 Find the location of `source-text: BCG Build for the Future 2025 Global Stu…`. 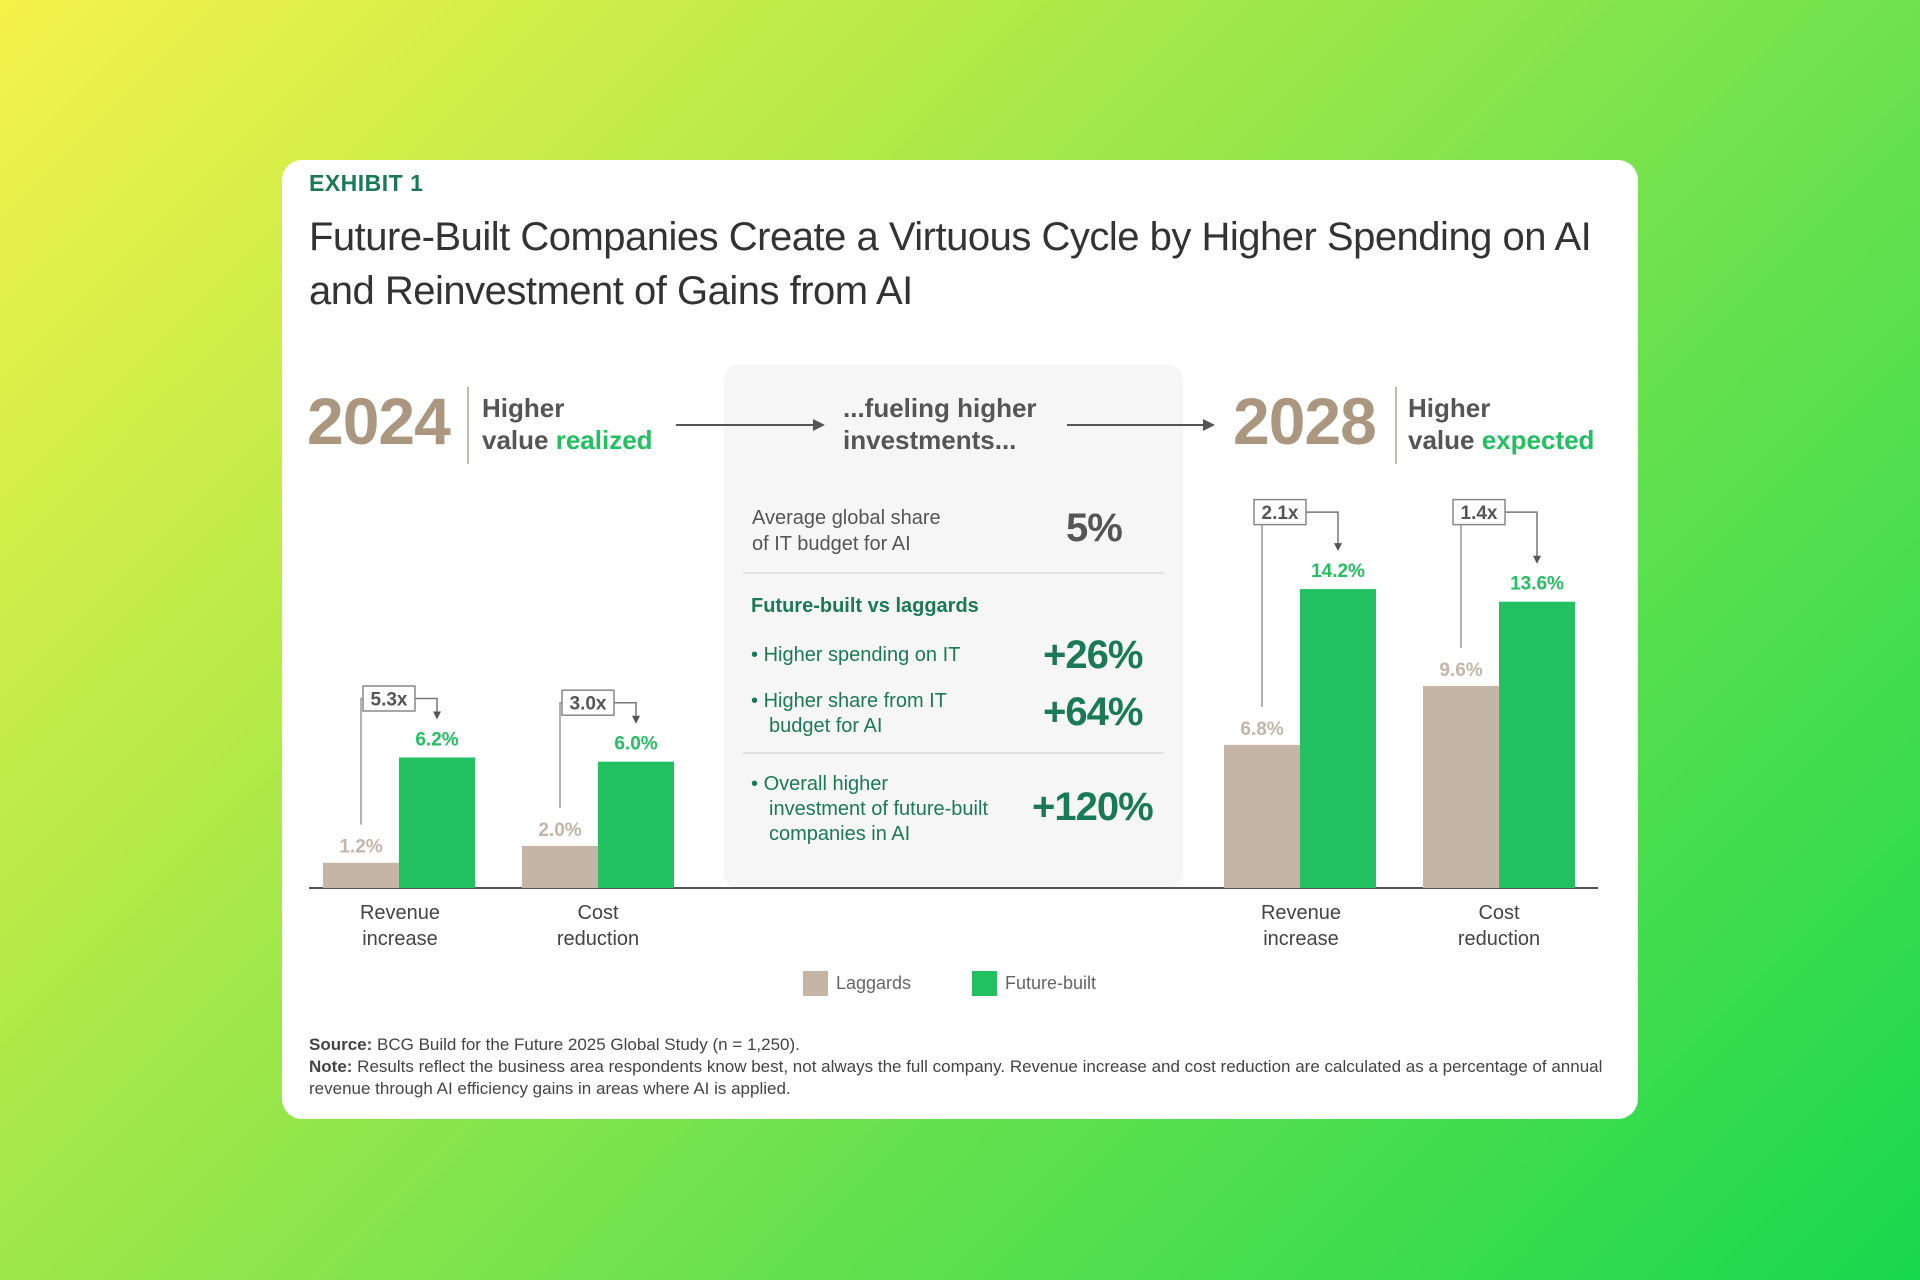

source-text: BCG Build for the Future 2025 Global Stu… is located at coordinates (586, 1044).